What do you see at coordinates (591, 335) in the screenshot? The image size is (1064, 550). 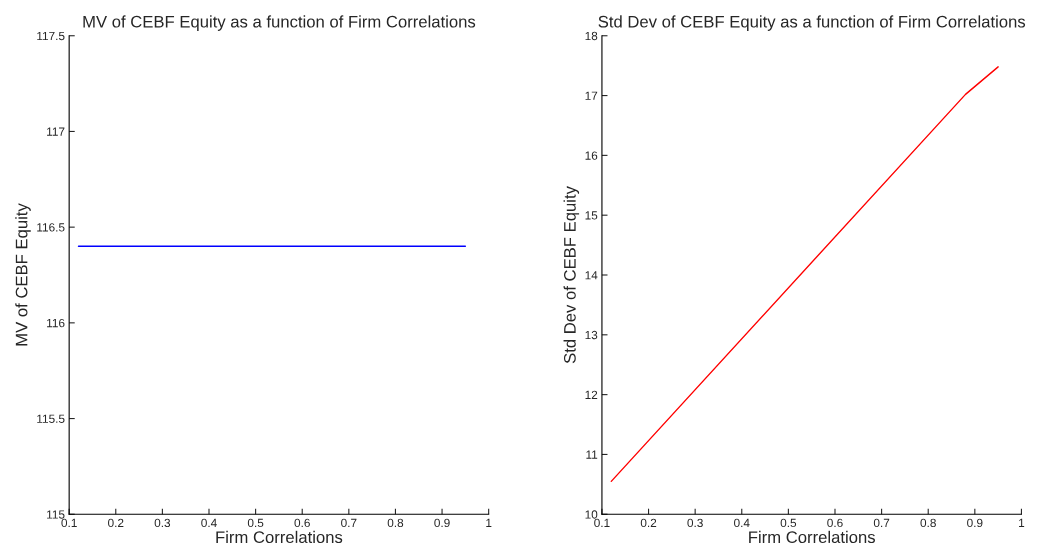 I see `y-tick-label: 13` at bounding box center [591, 335].